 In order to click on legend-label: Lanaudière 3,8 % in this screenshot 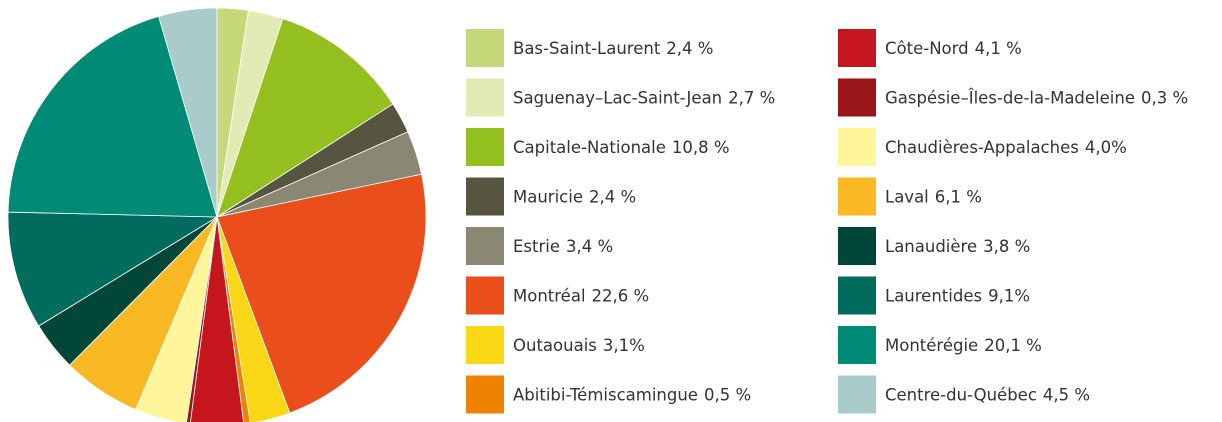, I will do `click(957, 246)`.